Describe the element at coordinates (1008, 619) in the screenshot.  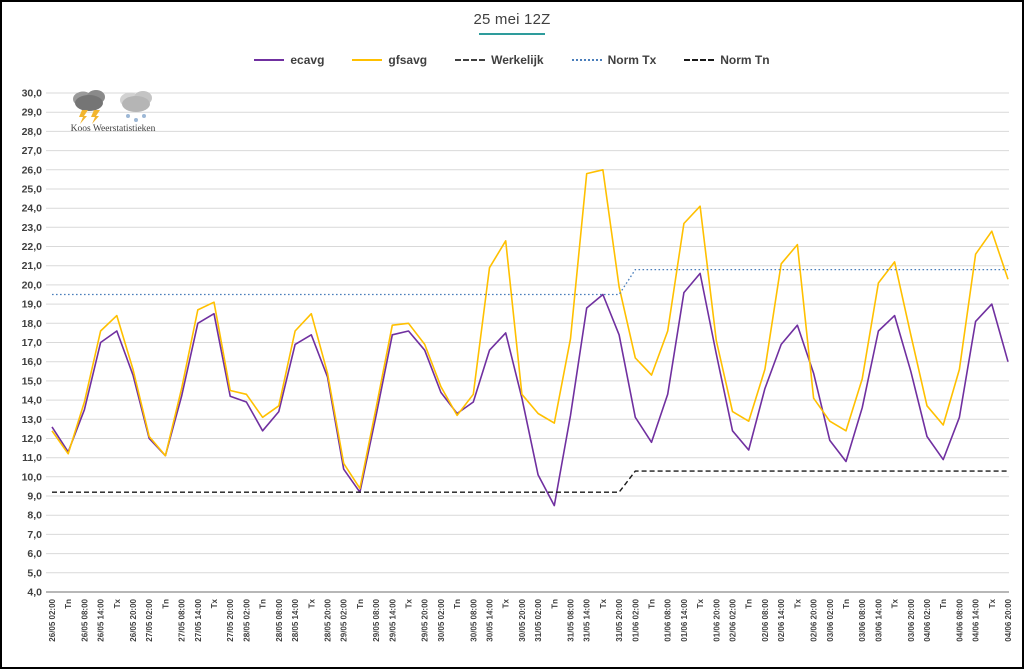
I see `x-axis-label: 04/06 20:00` at that location.